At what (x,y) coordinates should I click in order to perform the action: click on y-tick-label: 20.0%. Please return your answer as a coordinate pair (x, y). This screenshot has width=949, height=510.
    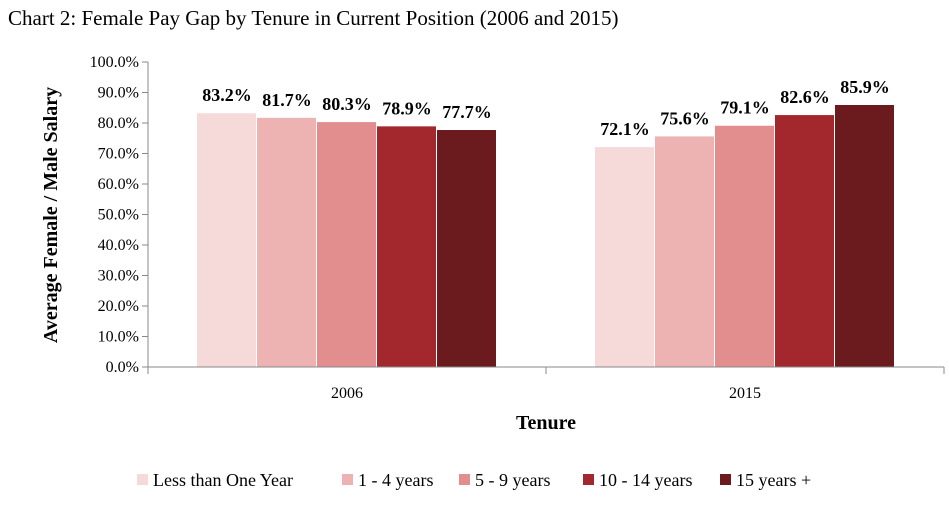
    Looking at the image, I should click on (118, 306).